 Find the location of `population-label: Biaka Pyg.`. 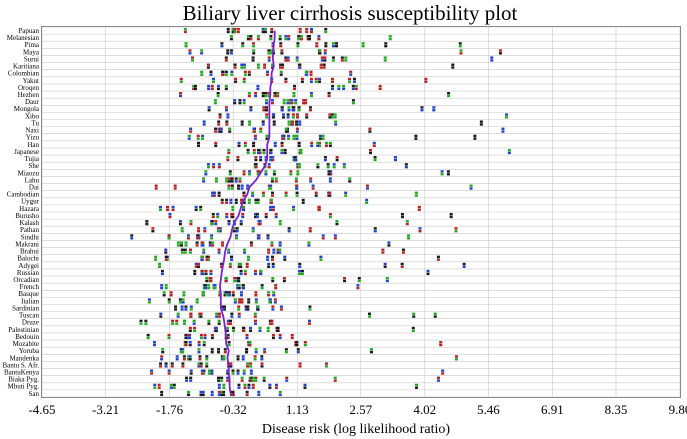

population-label: Biaka Pyg. is located at coordinates (23, 380).